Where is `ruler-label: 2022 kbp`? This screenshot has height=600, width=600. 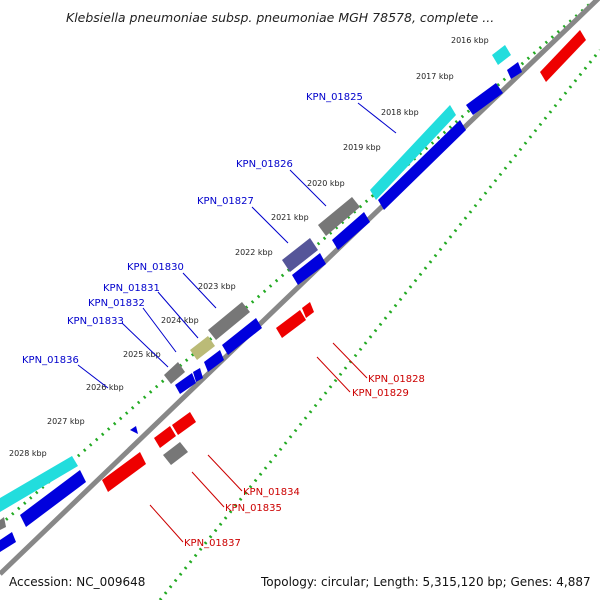
ruler-label: 2022 kbp is located at coordinates (254, 252).